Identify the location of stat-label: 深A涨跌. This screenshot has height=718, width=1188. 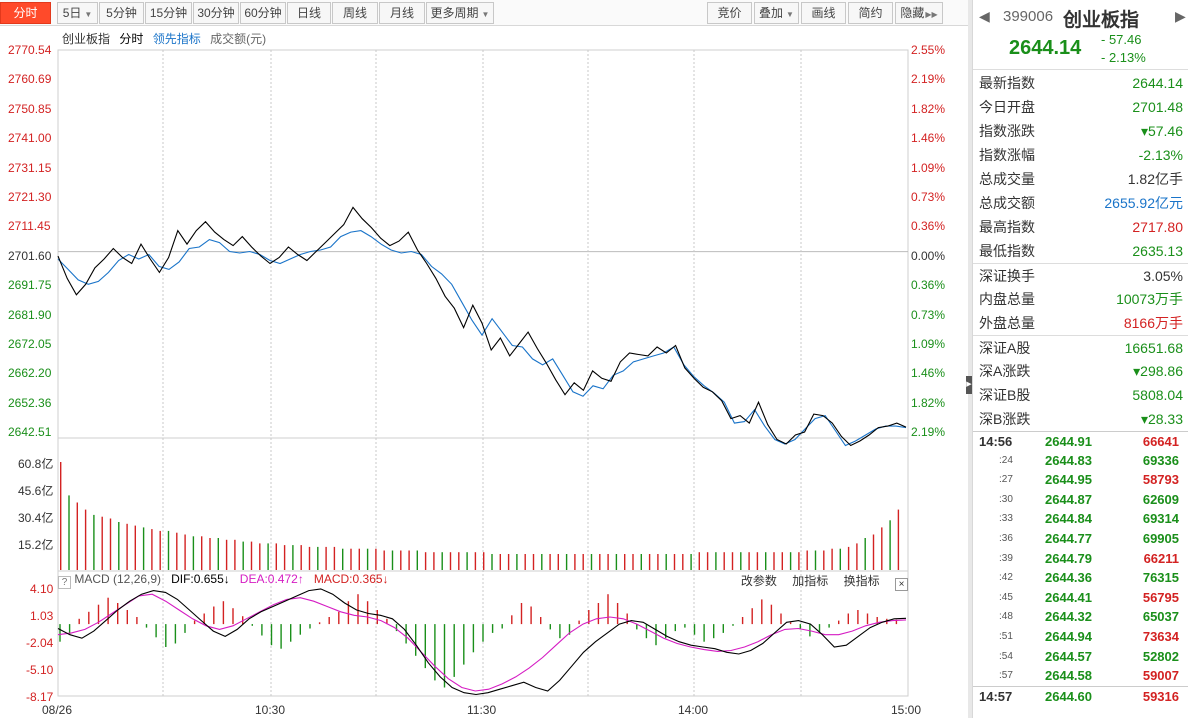
(1005, 371).